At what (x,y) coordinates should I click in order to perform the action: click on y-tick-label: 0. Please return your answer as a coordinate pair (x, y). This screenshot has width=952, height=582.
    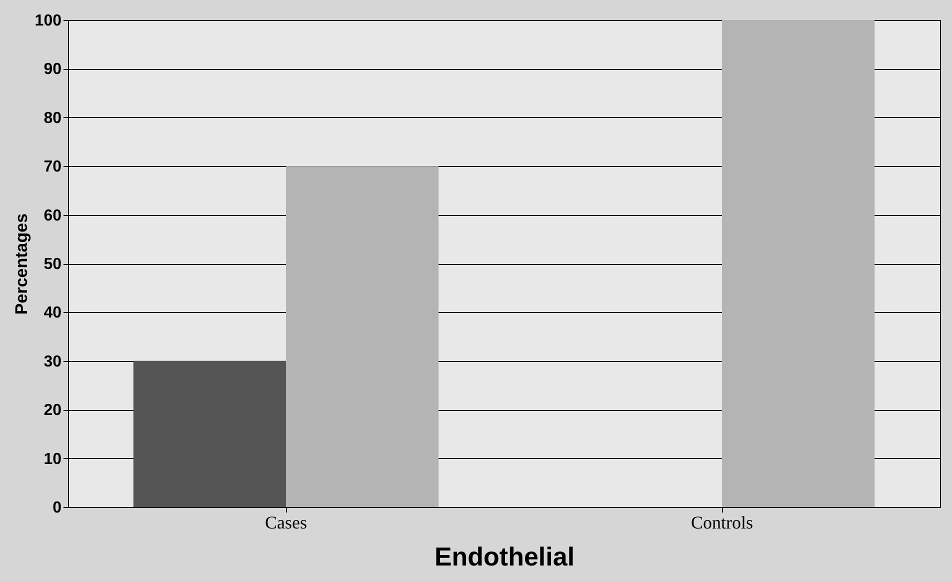
    Looking at the image, I should click on (57, 508).